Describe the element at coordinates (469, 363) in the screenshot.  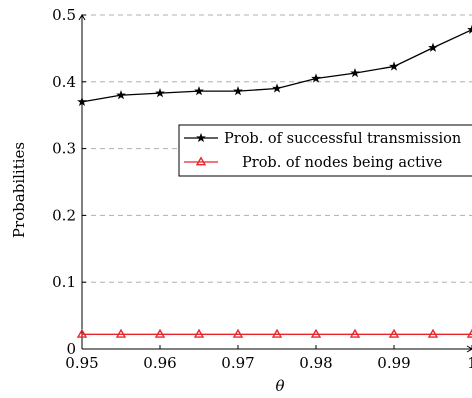
I see `xtick-label-5: 1` at that location.